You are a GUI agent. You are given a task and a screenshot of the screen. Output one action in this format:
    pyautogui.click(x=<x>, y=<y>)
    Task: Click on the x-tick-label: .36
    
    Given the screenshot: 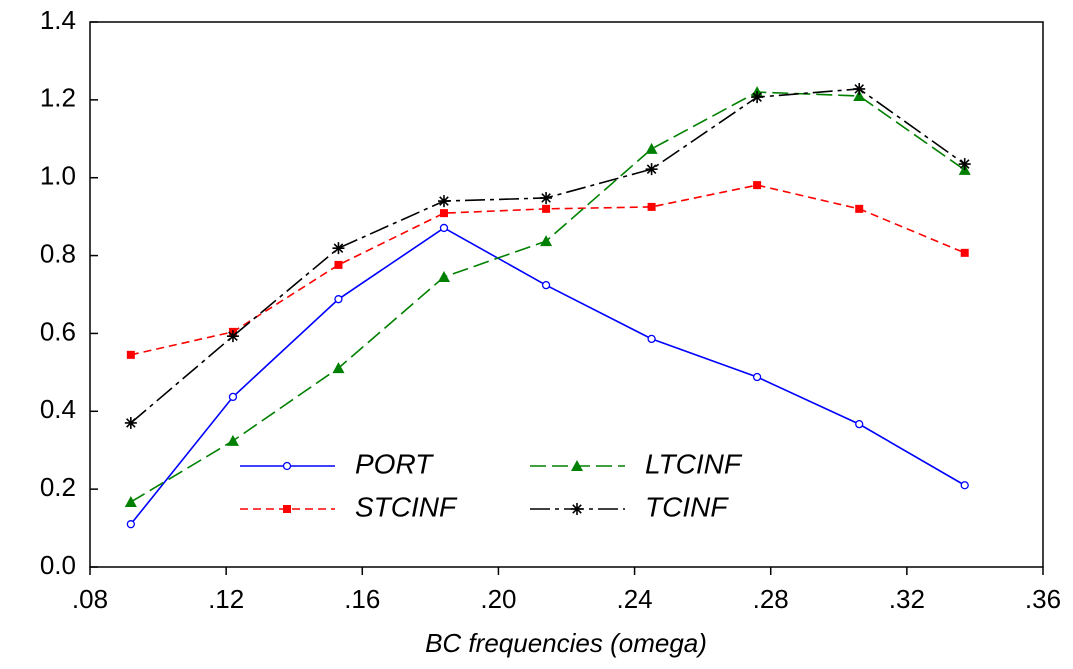 What is the action you would take?
    pyautogui.click(x=1043, y=599)
    